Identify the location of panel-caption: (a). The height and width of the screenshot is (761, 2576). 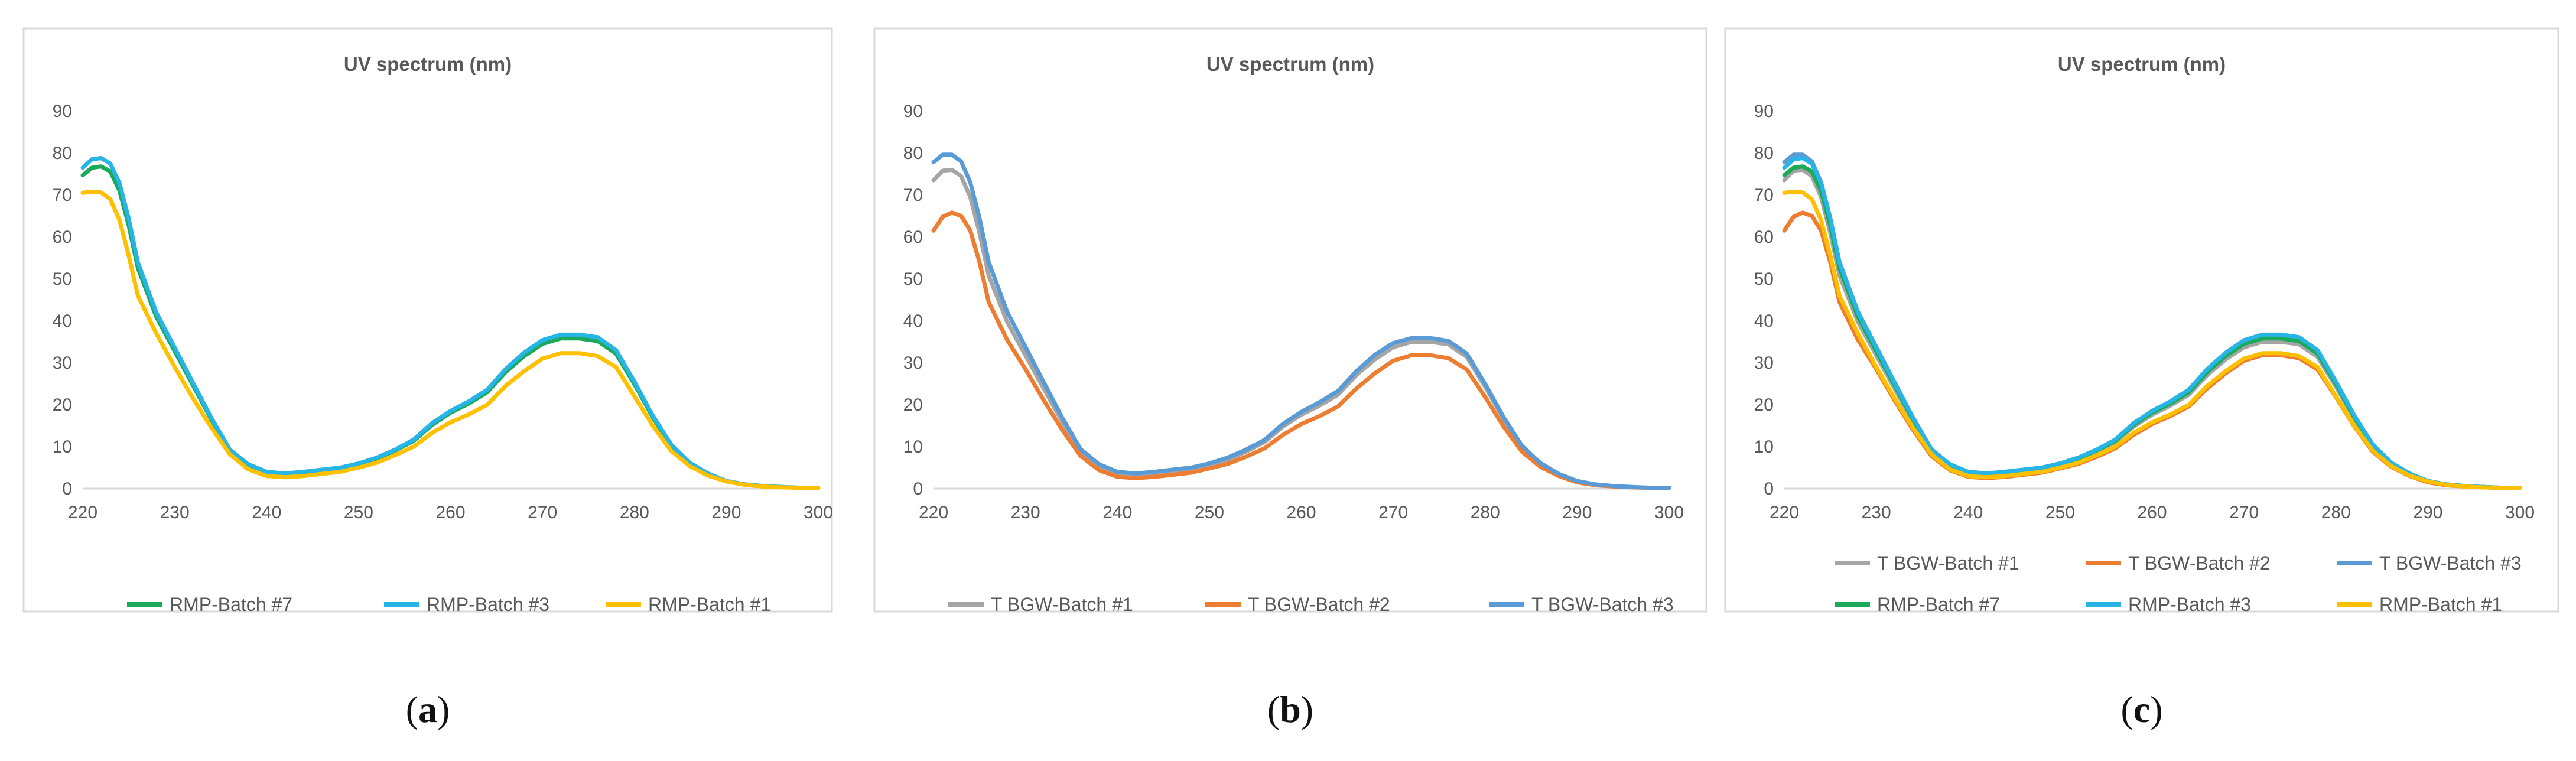
(428, 709).